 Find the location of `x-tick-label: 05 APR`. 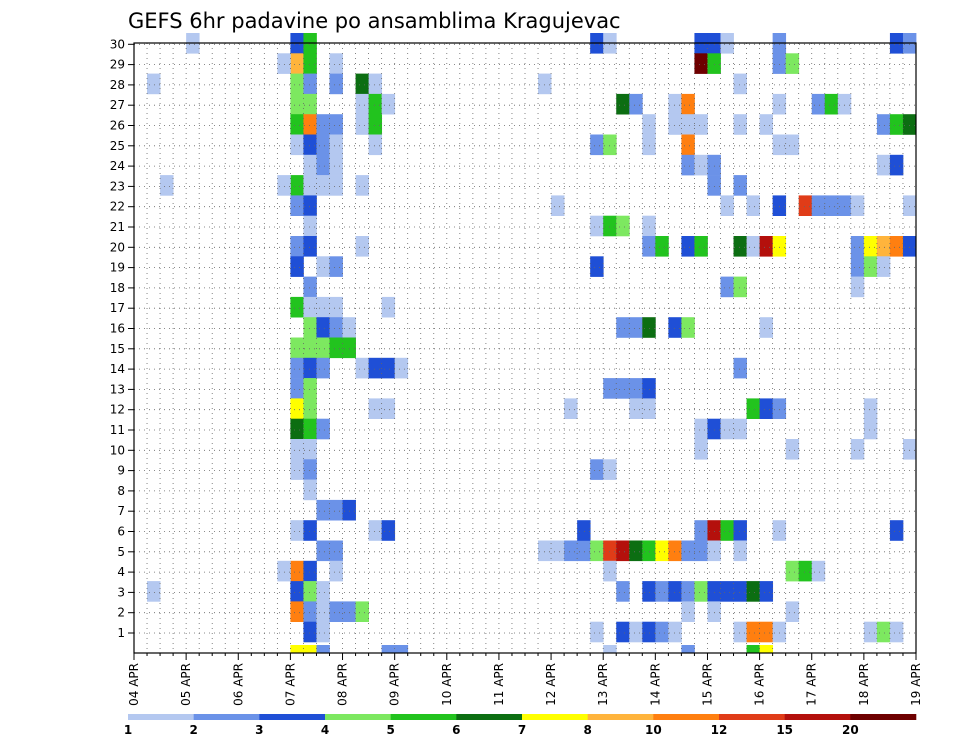

x-tick-label: 05 APR is located at coordinates (186, 684).